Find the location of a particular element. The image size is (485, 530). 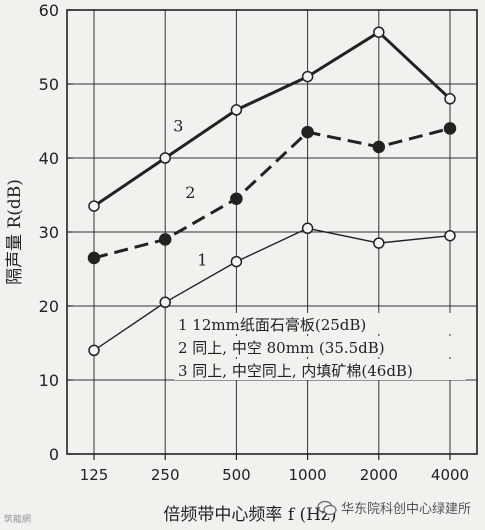

series-labels: 1 2 3 is located at coordinates (190, 192).